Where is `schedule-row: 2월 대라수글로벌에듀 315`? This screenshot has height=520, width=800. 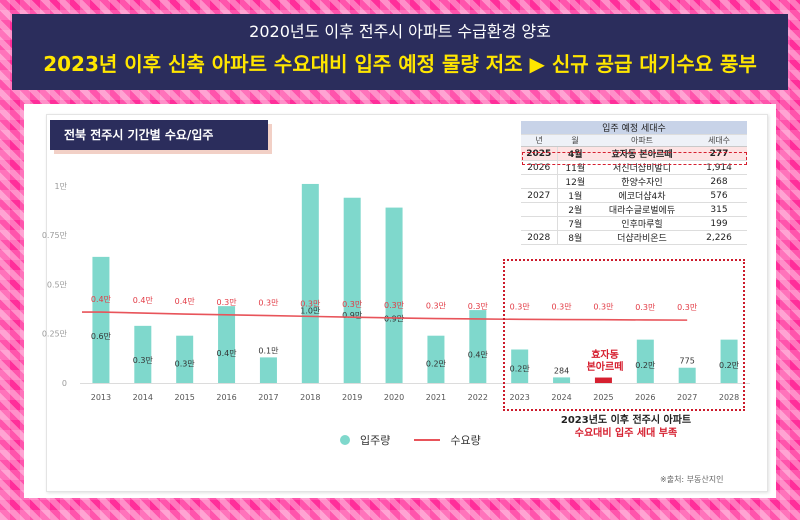 schedule-row: 2월 대라수글로벌에듀 315 is located at coordinates (634, 209).